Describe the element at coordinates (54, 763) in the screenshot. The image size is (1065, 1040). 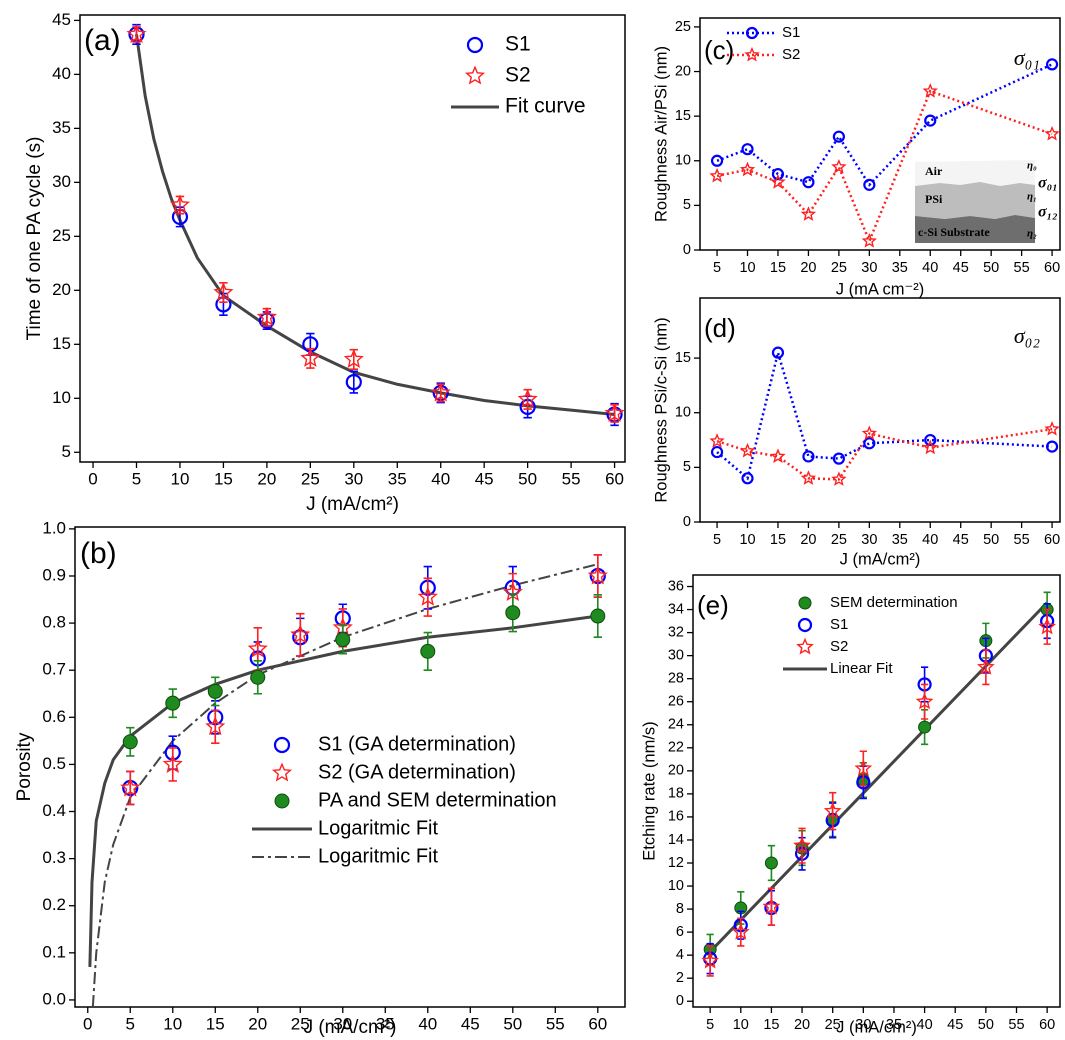
I see `y-tick-label: 0.5` at that location.